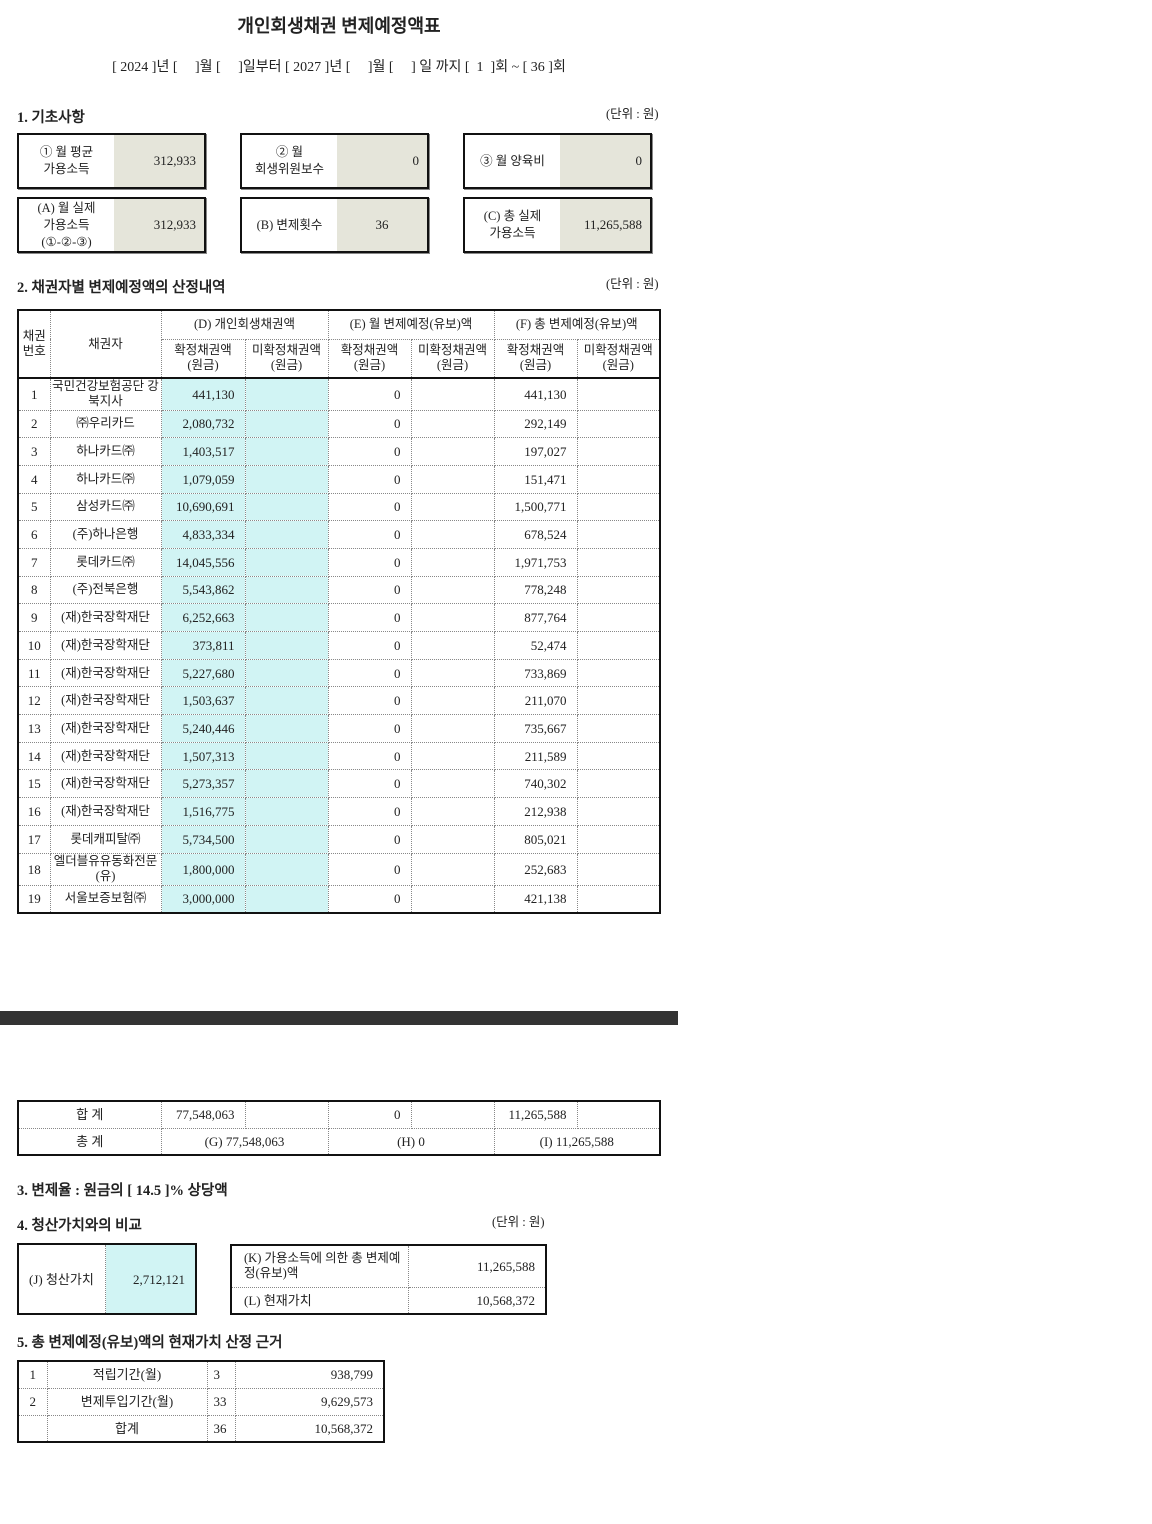 The height and width of the screenshot is (1524, 1152). I want to click on creditor-name: 국민건강보험공단 강북지사, so click(105, 394).